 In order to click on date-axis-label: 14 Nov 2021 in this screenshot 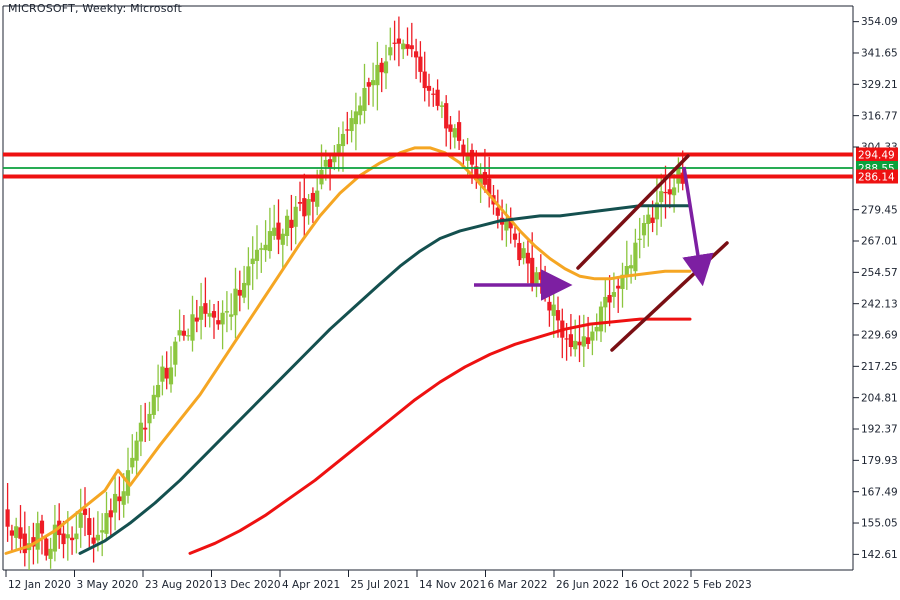, I will do `click(452, 585)`.